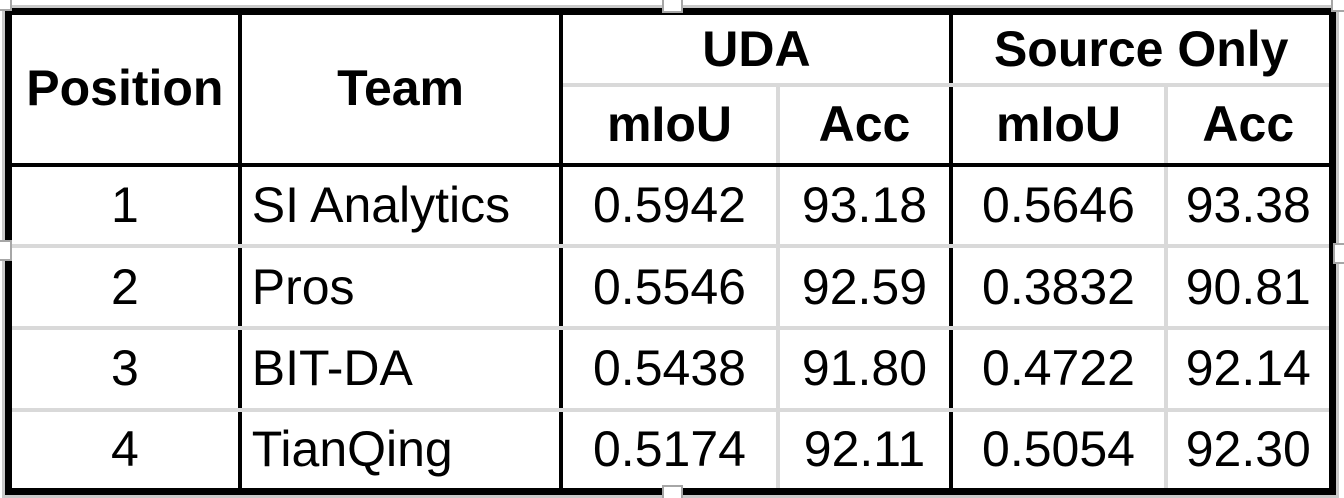 The width and height of the screenshot is (1344, 498). I want to click on resize-handle-top-left, so click(6, 5).